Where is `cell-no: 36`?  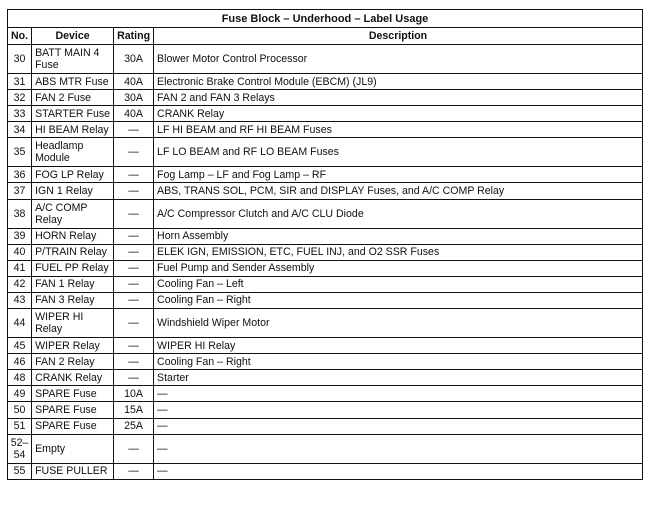 cell-no: 36 is located at coordinates (19, 175).